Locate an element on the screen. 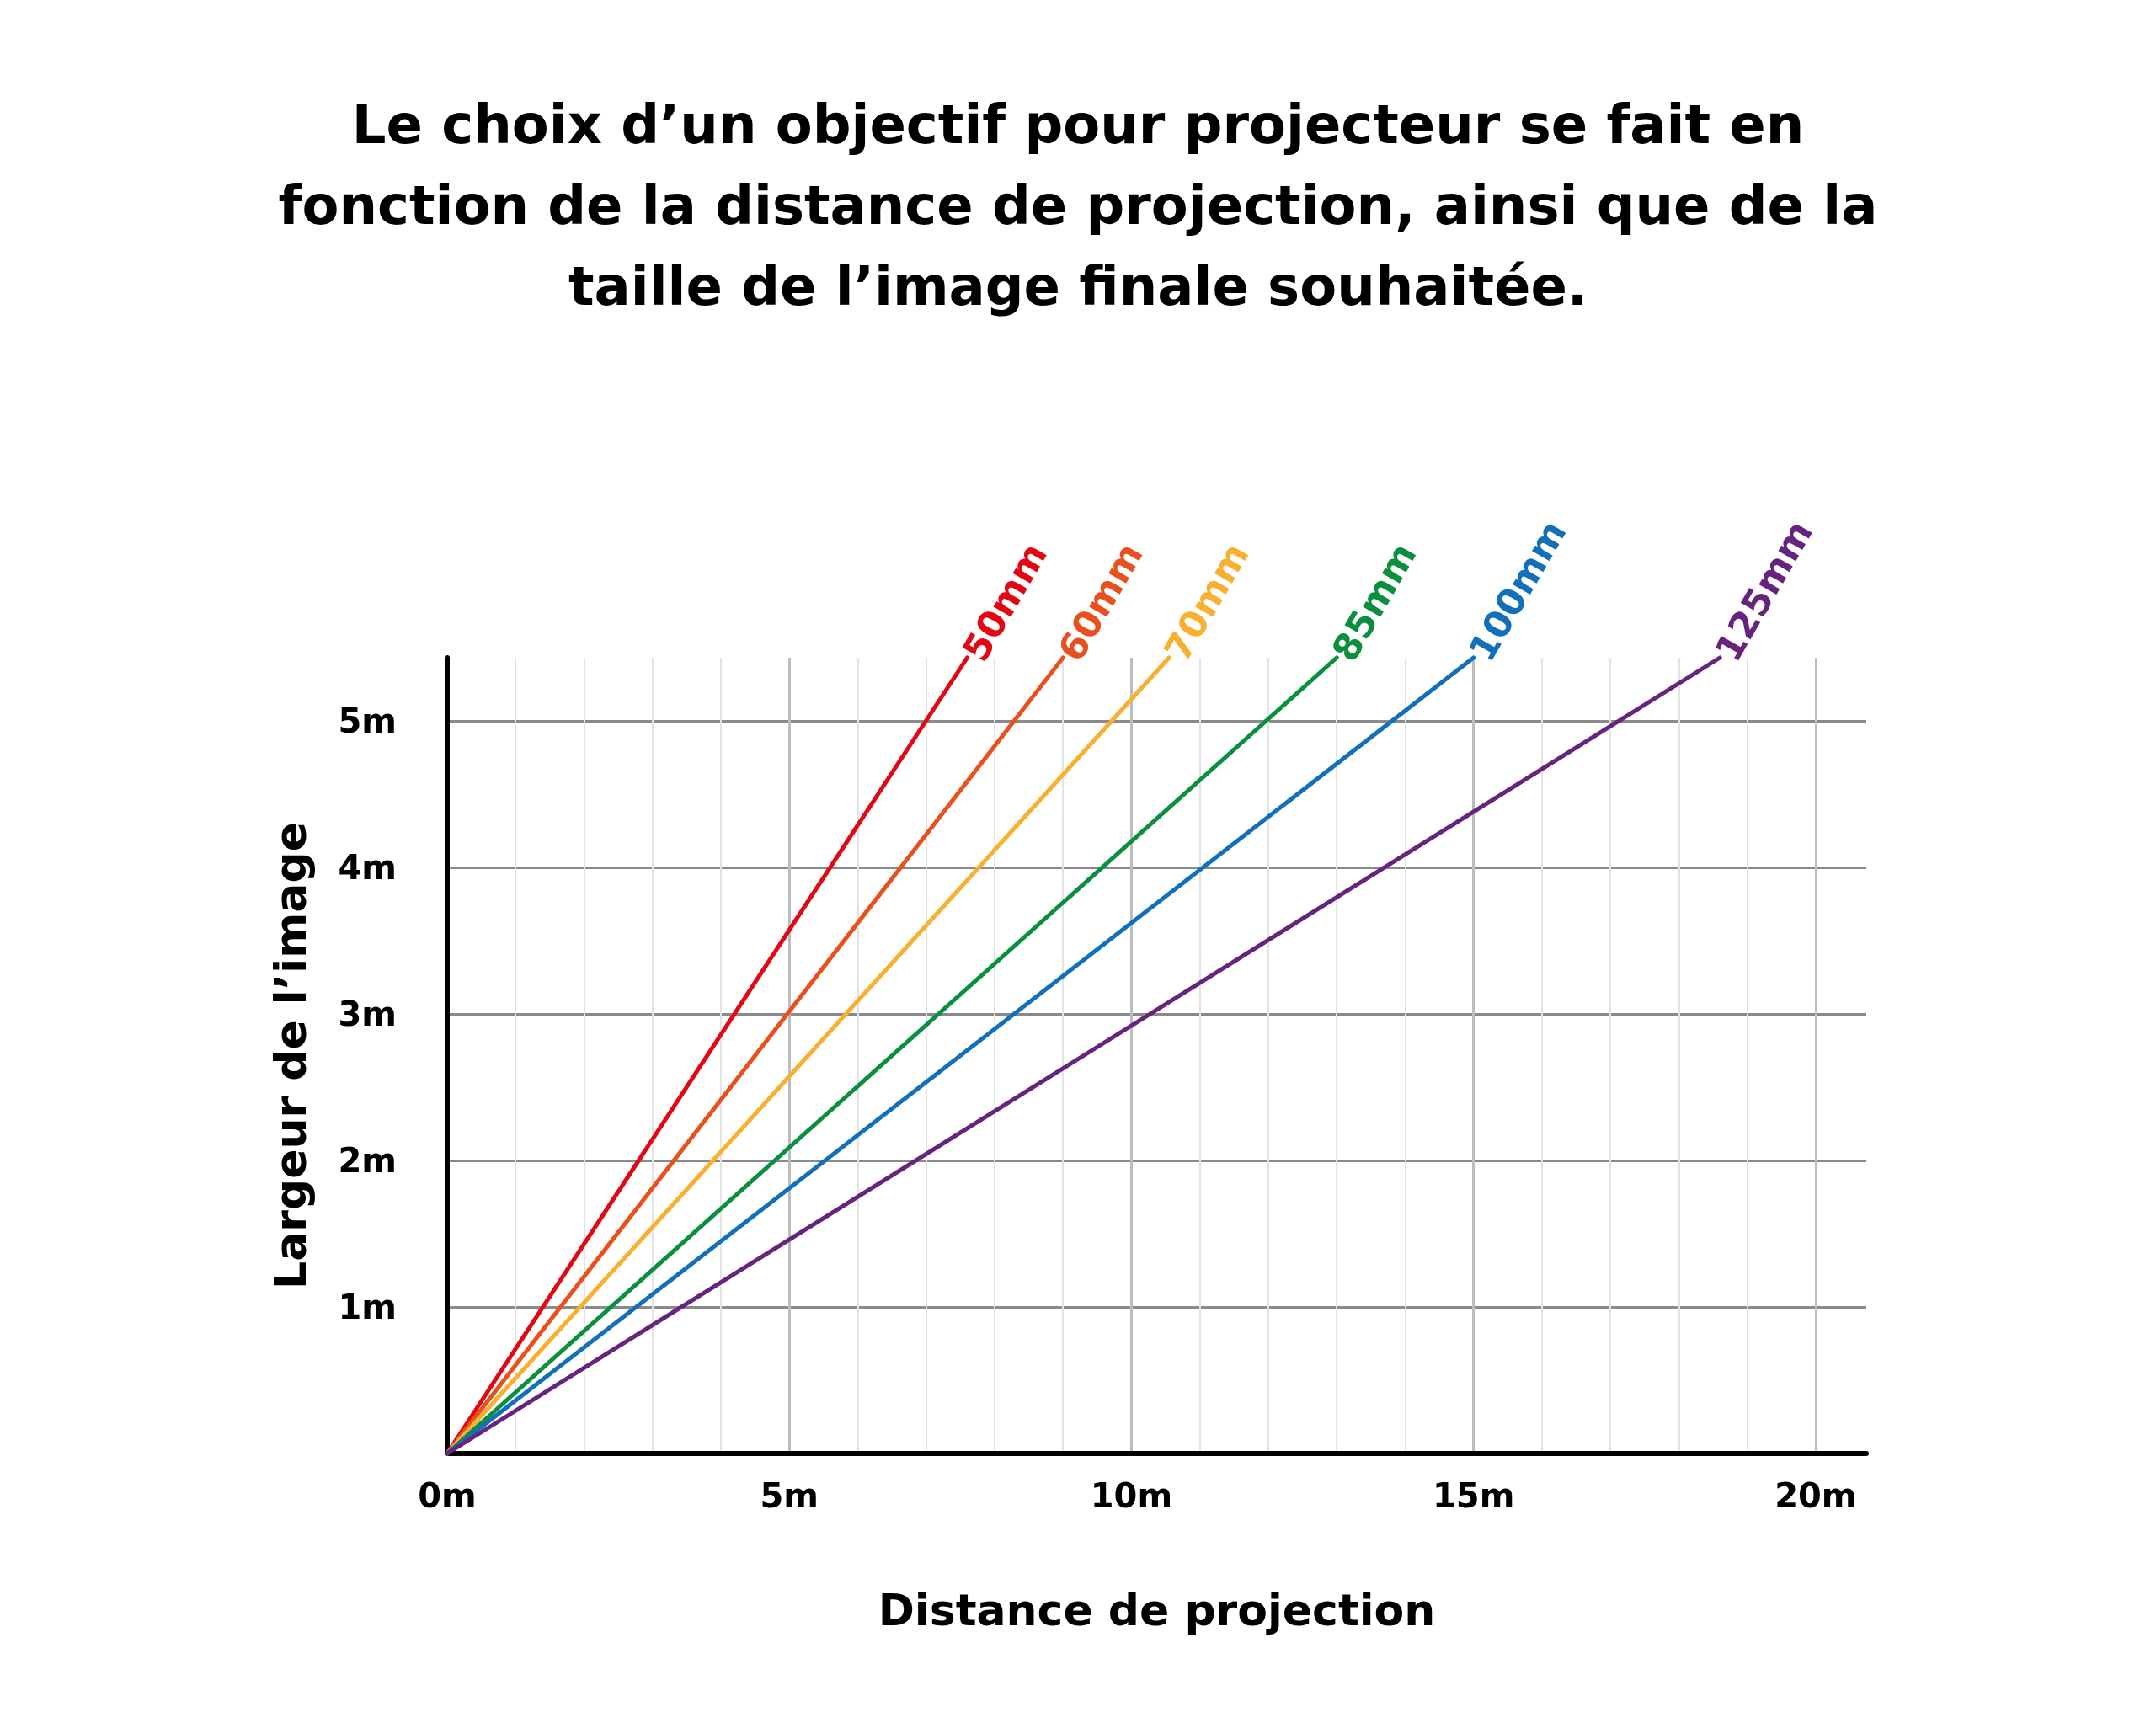 The image size is (2156, 1728). y-tick-label: 1m is located at coordinates (367, 1306).